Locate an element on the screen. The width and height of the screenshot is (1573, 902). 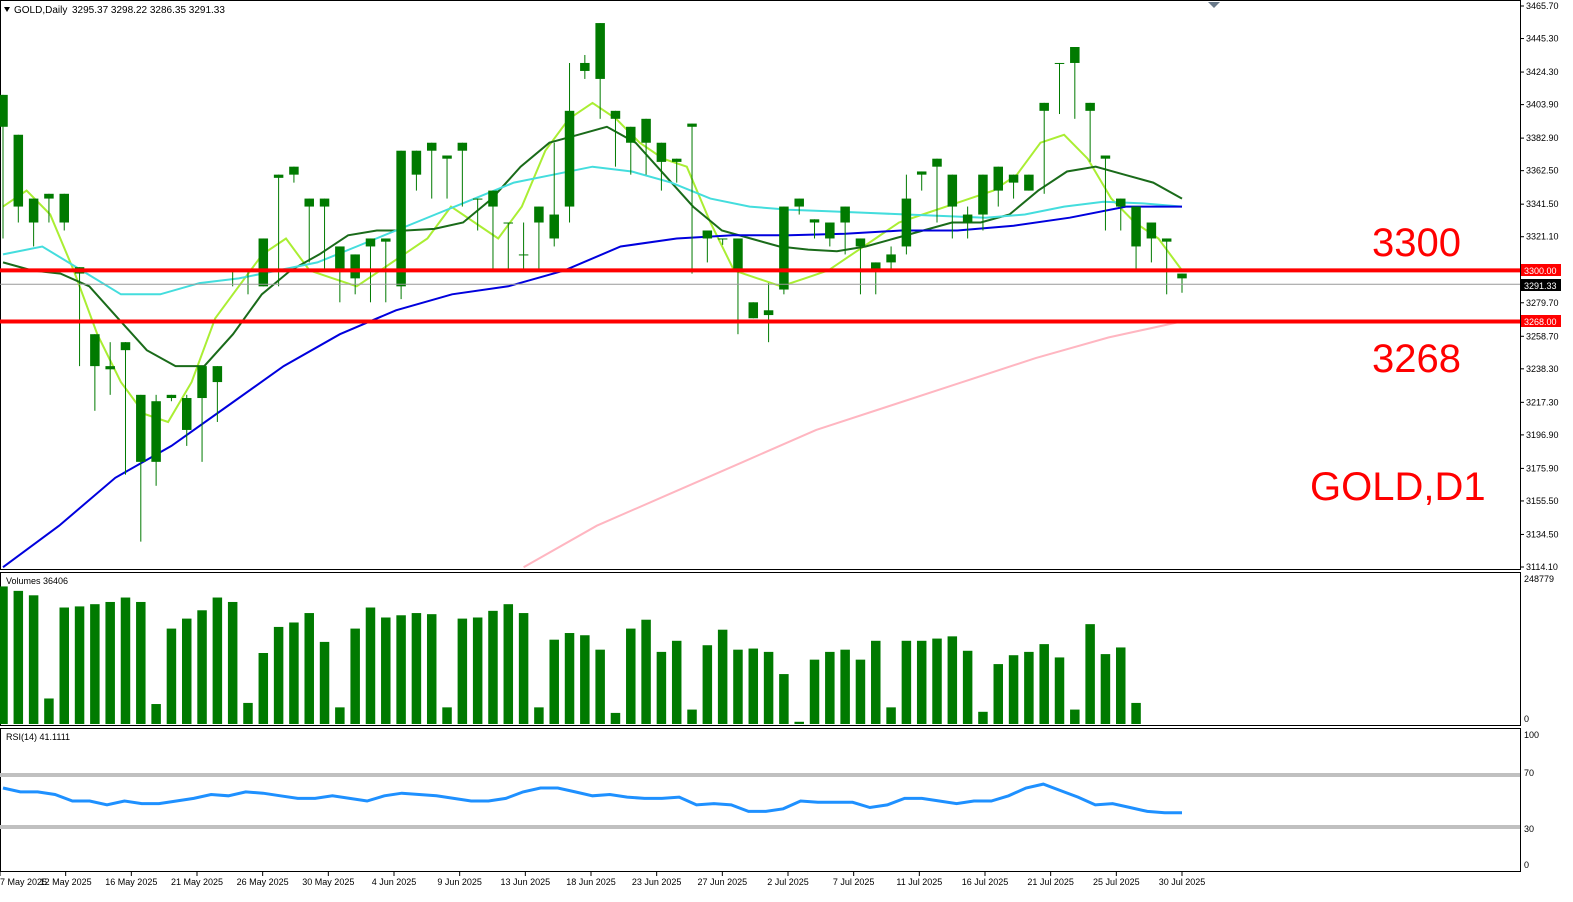
ohlc-readout: 3295.37 3298.22 3286.35 3291.33 is located at coordinates (148, 10).